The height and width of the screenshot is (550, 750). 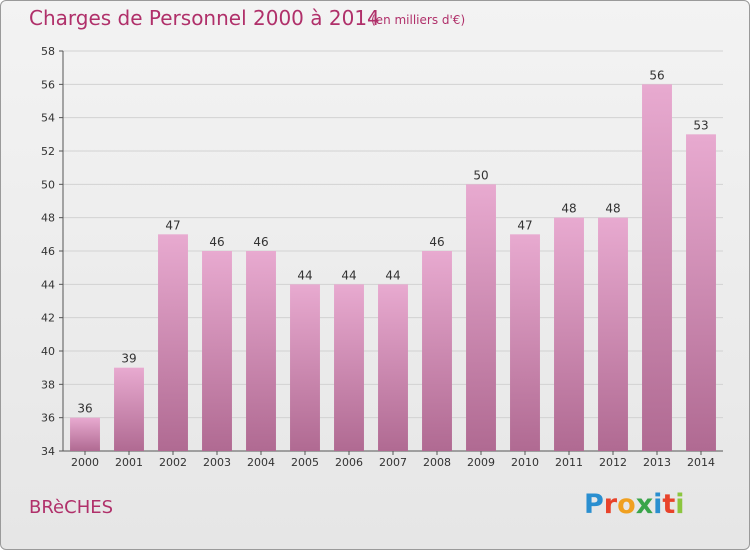 What do you see at coordinates (48, 318) in the screenshot?
I see `y-tick-label: 42` at bounding box center [48, 318].